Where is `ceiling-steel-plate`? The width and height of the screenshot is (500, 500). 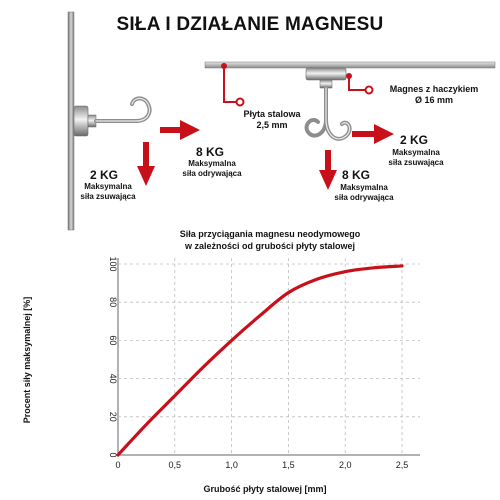 ceiling-steel-plate is located at coordinates (350, 65).